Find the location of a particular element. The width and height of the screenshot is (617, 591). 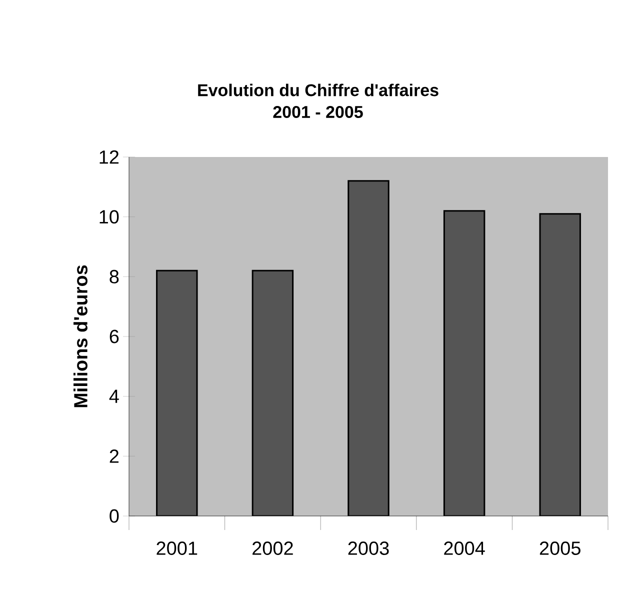

chart-title: Evolution du Chiffre d'affaires is located at coordinates (318, 90).